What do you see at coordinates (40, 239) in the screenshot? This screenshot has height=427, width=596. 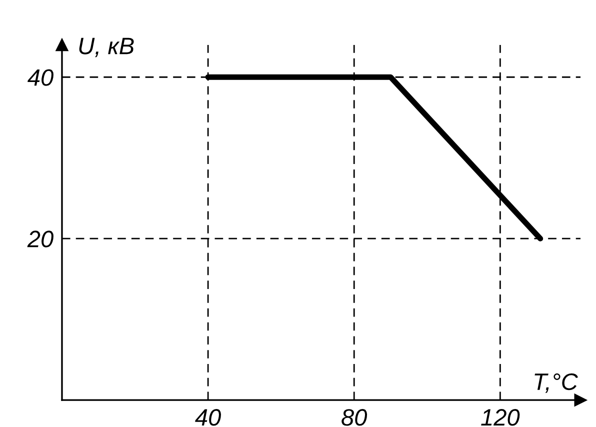 I see `y-tick-label: 20` at bounding box center [40, 239].